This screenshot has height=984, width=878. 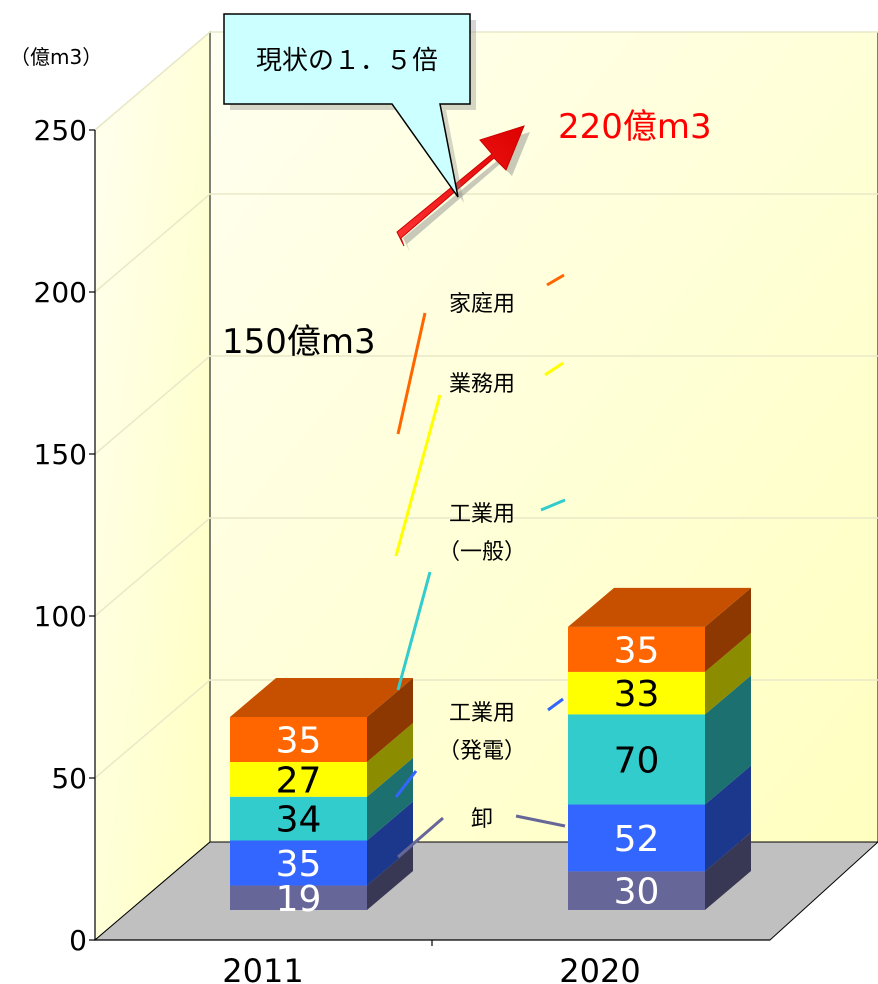 I want to click on bar-value-label: 33, so click(x=637, y=694).